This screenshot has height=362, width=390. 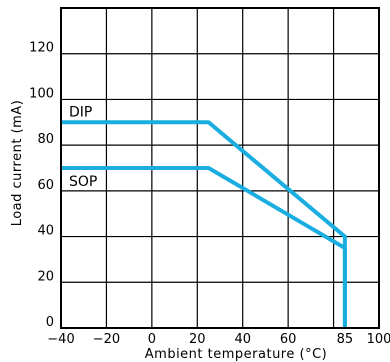 I want to click on x-tick-label: −40, so click(x=60, y=339).